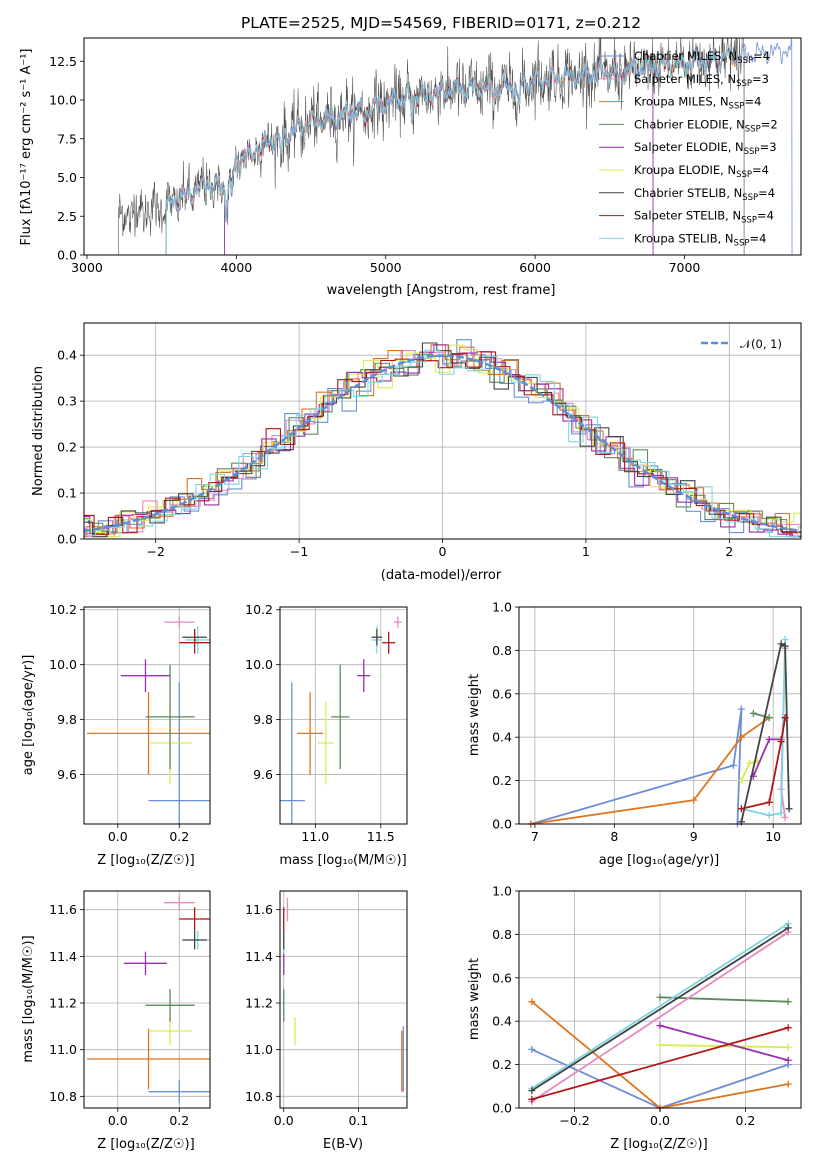  Describe the element at coordinates (118, 1120) in the screenshot. I see `mass_vs_Z-xtick-label: 0.0` at that location.